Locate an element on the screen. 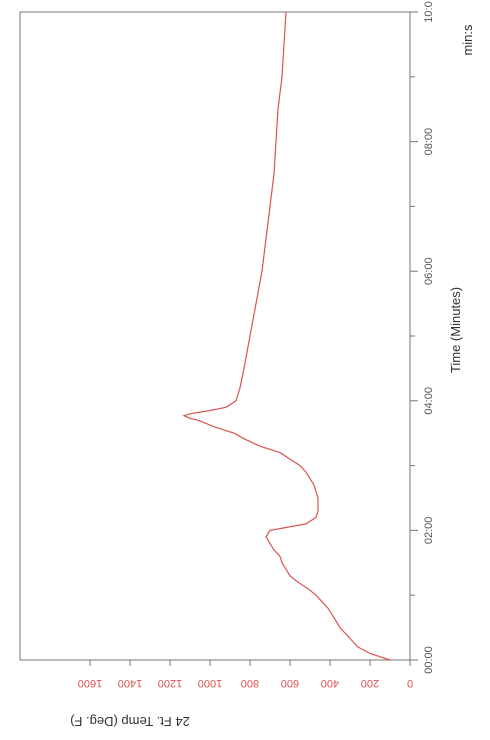 The image size is (490, 740). time-tick-label: 10:0 is located at coordinates (429, 11).